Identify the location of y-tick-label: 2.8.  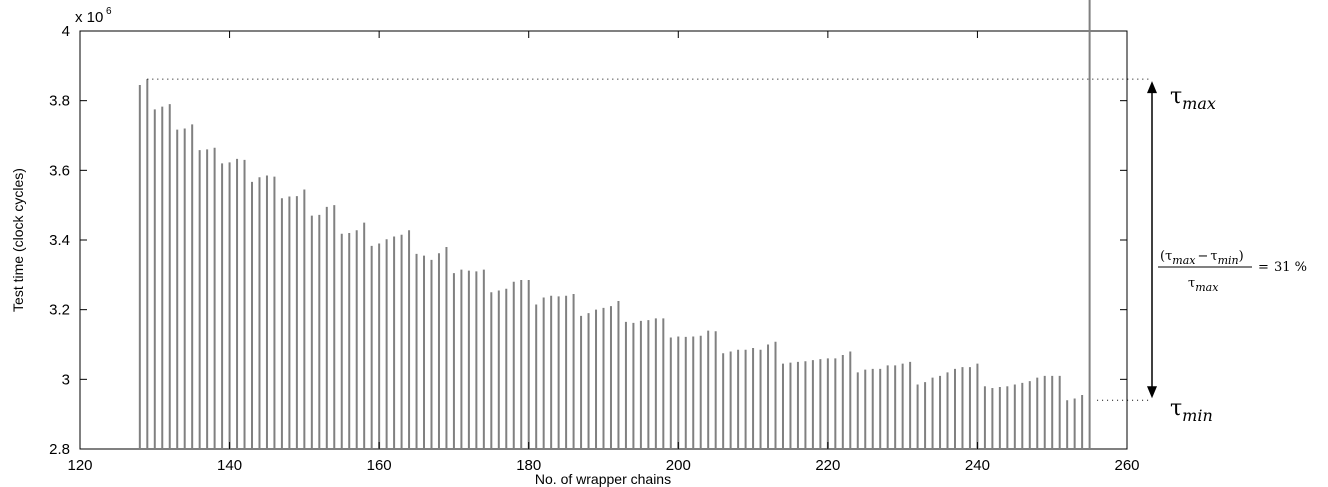
(59, 449).